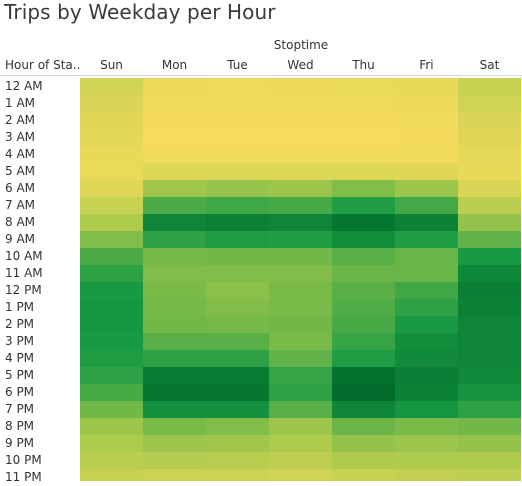  What do you see at coordinates (24, 256) in the screenshot?
I see `row-label-10-am: 10 AM` at bounding box center [24, 256].